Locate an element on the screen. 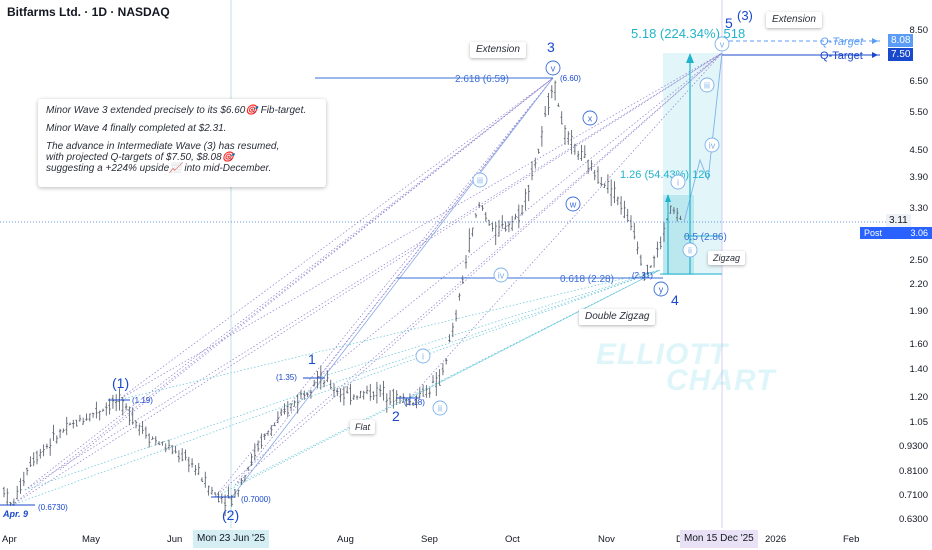  wave-sub-iii-label-circle is located at coordinates (707, 85).